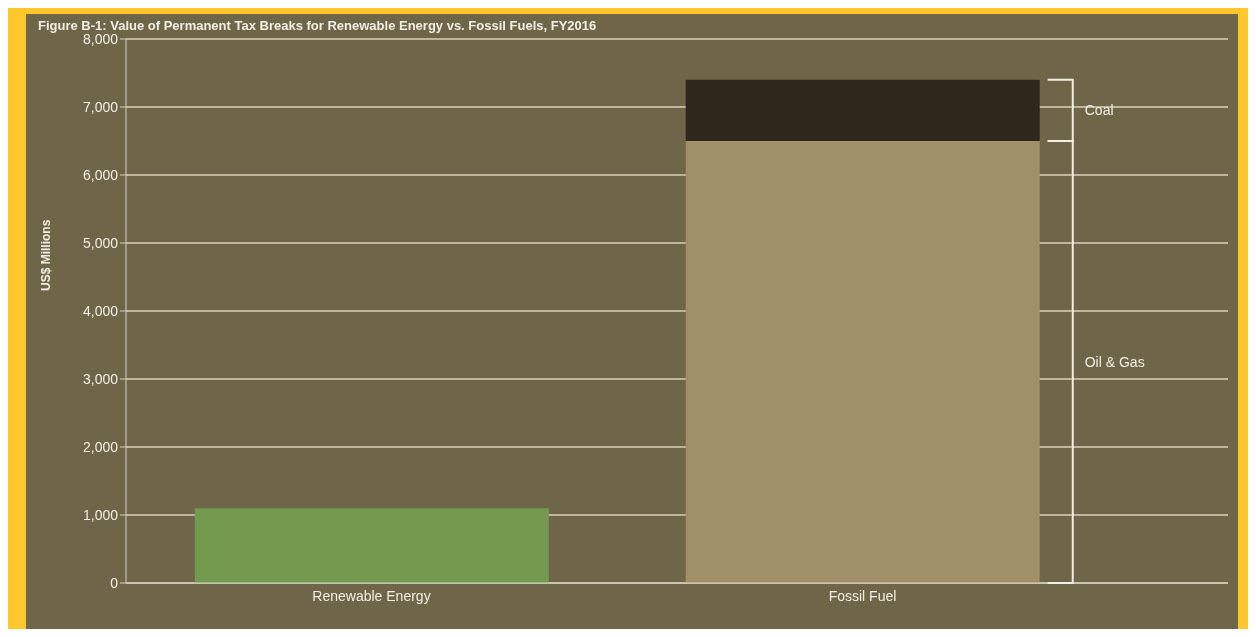  Describe the element at coordinates (1114, 362) in the screenshot. I see `text: Oil & Gas` at that location.